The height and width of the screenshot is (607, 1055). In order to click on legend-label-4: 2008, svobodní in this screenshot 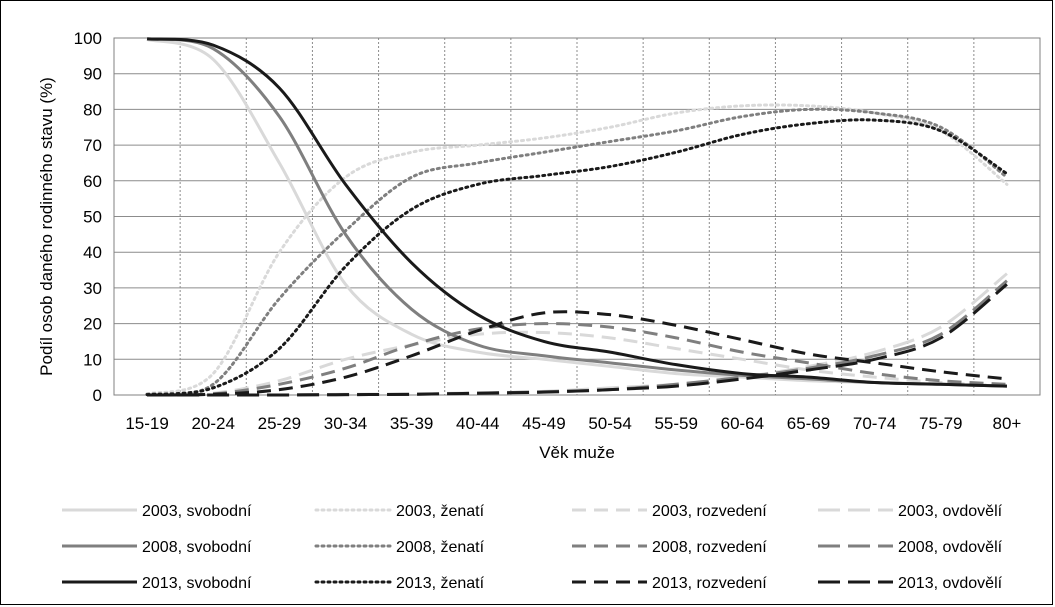, I will do `click(197, 547)`.